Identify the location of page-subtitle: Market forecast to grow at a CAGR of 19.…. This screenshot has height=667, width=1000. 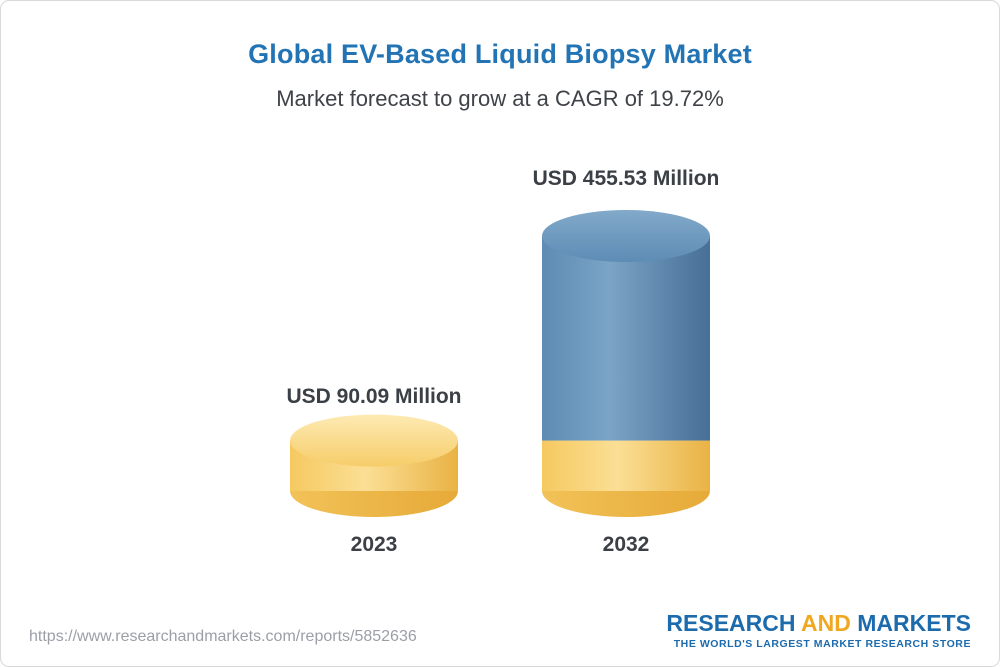
(500, 98).